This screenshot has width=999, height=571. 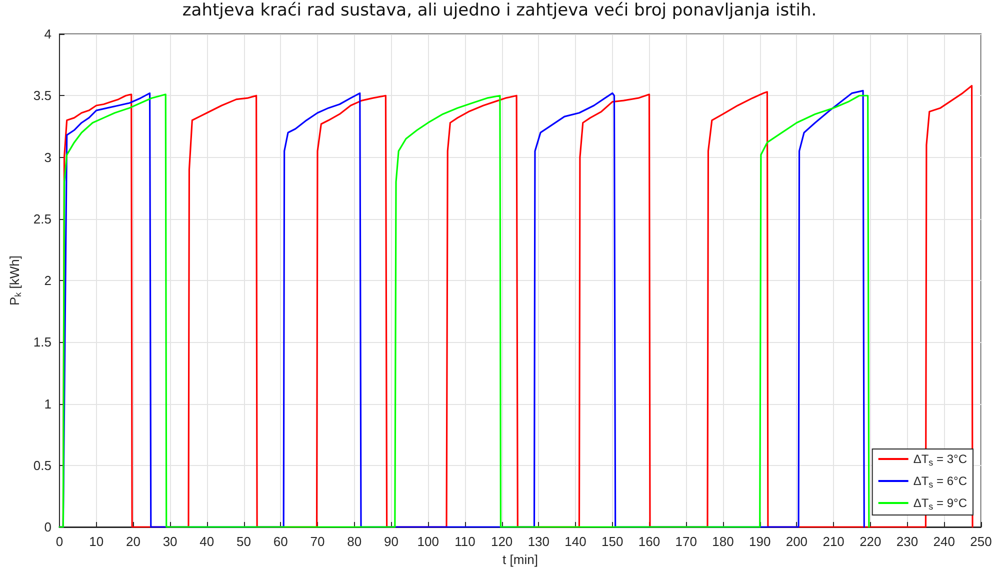 What do you see at coordinates (42, 465) in the screenshot?
I see `y-tick-label: 0.5` at bounding box center [42, 465].